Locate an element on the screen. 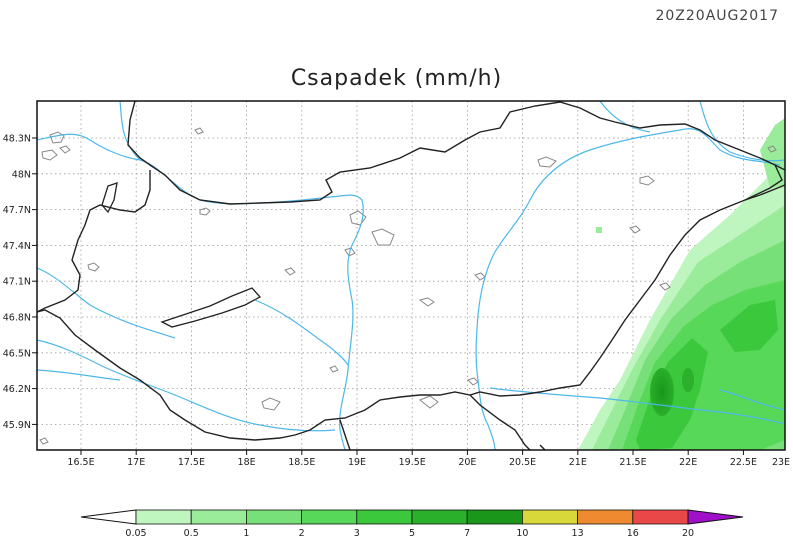 The image size is (793, 560). lon-tick-label: 19.5E is located at coordinates (412, 462).